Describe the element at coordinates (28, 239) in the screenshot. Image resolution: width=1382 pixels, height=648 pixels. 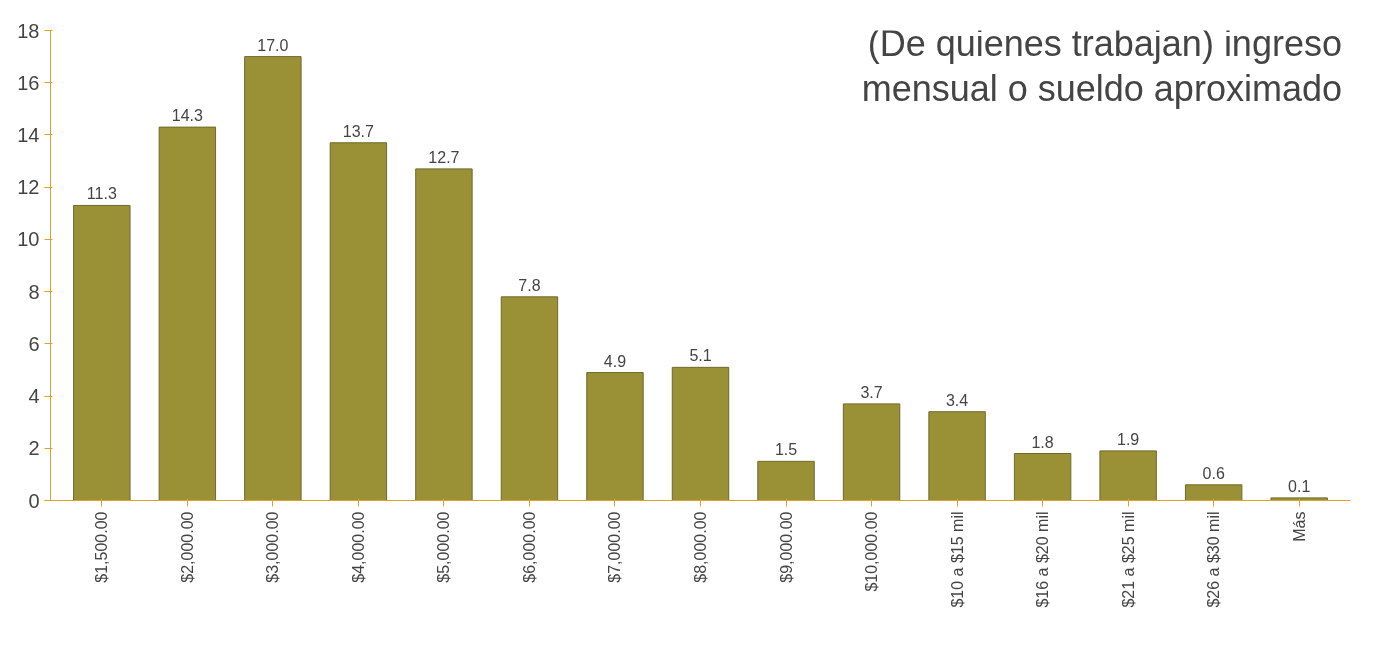
I see `y-tick-label: 10` at that location.